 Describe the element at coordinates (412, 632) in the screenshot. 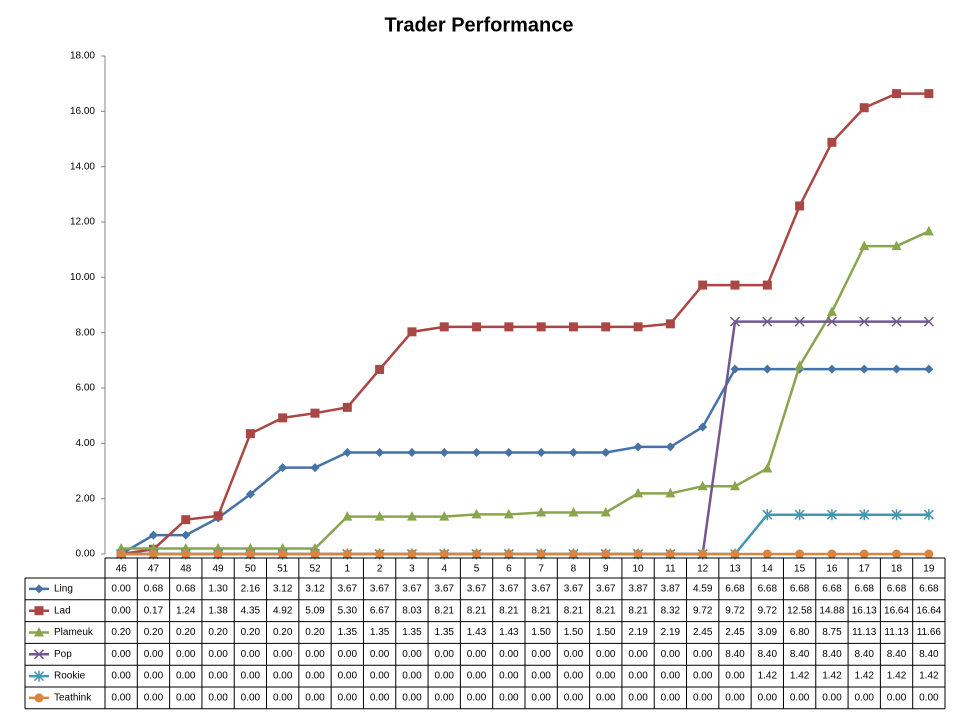

I see `table-value: 1.35` at that location.